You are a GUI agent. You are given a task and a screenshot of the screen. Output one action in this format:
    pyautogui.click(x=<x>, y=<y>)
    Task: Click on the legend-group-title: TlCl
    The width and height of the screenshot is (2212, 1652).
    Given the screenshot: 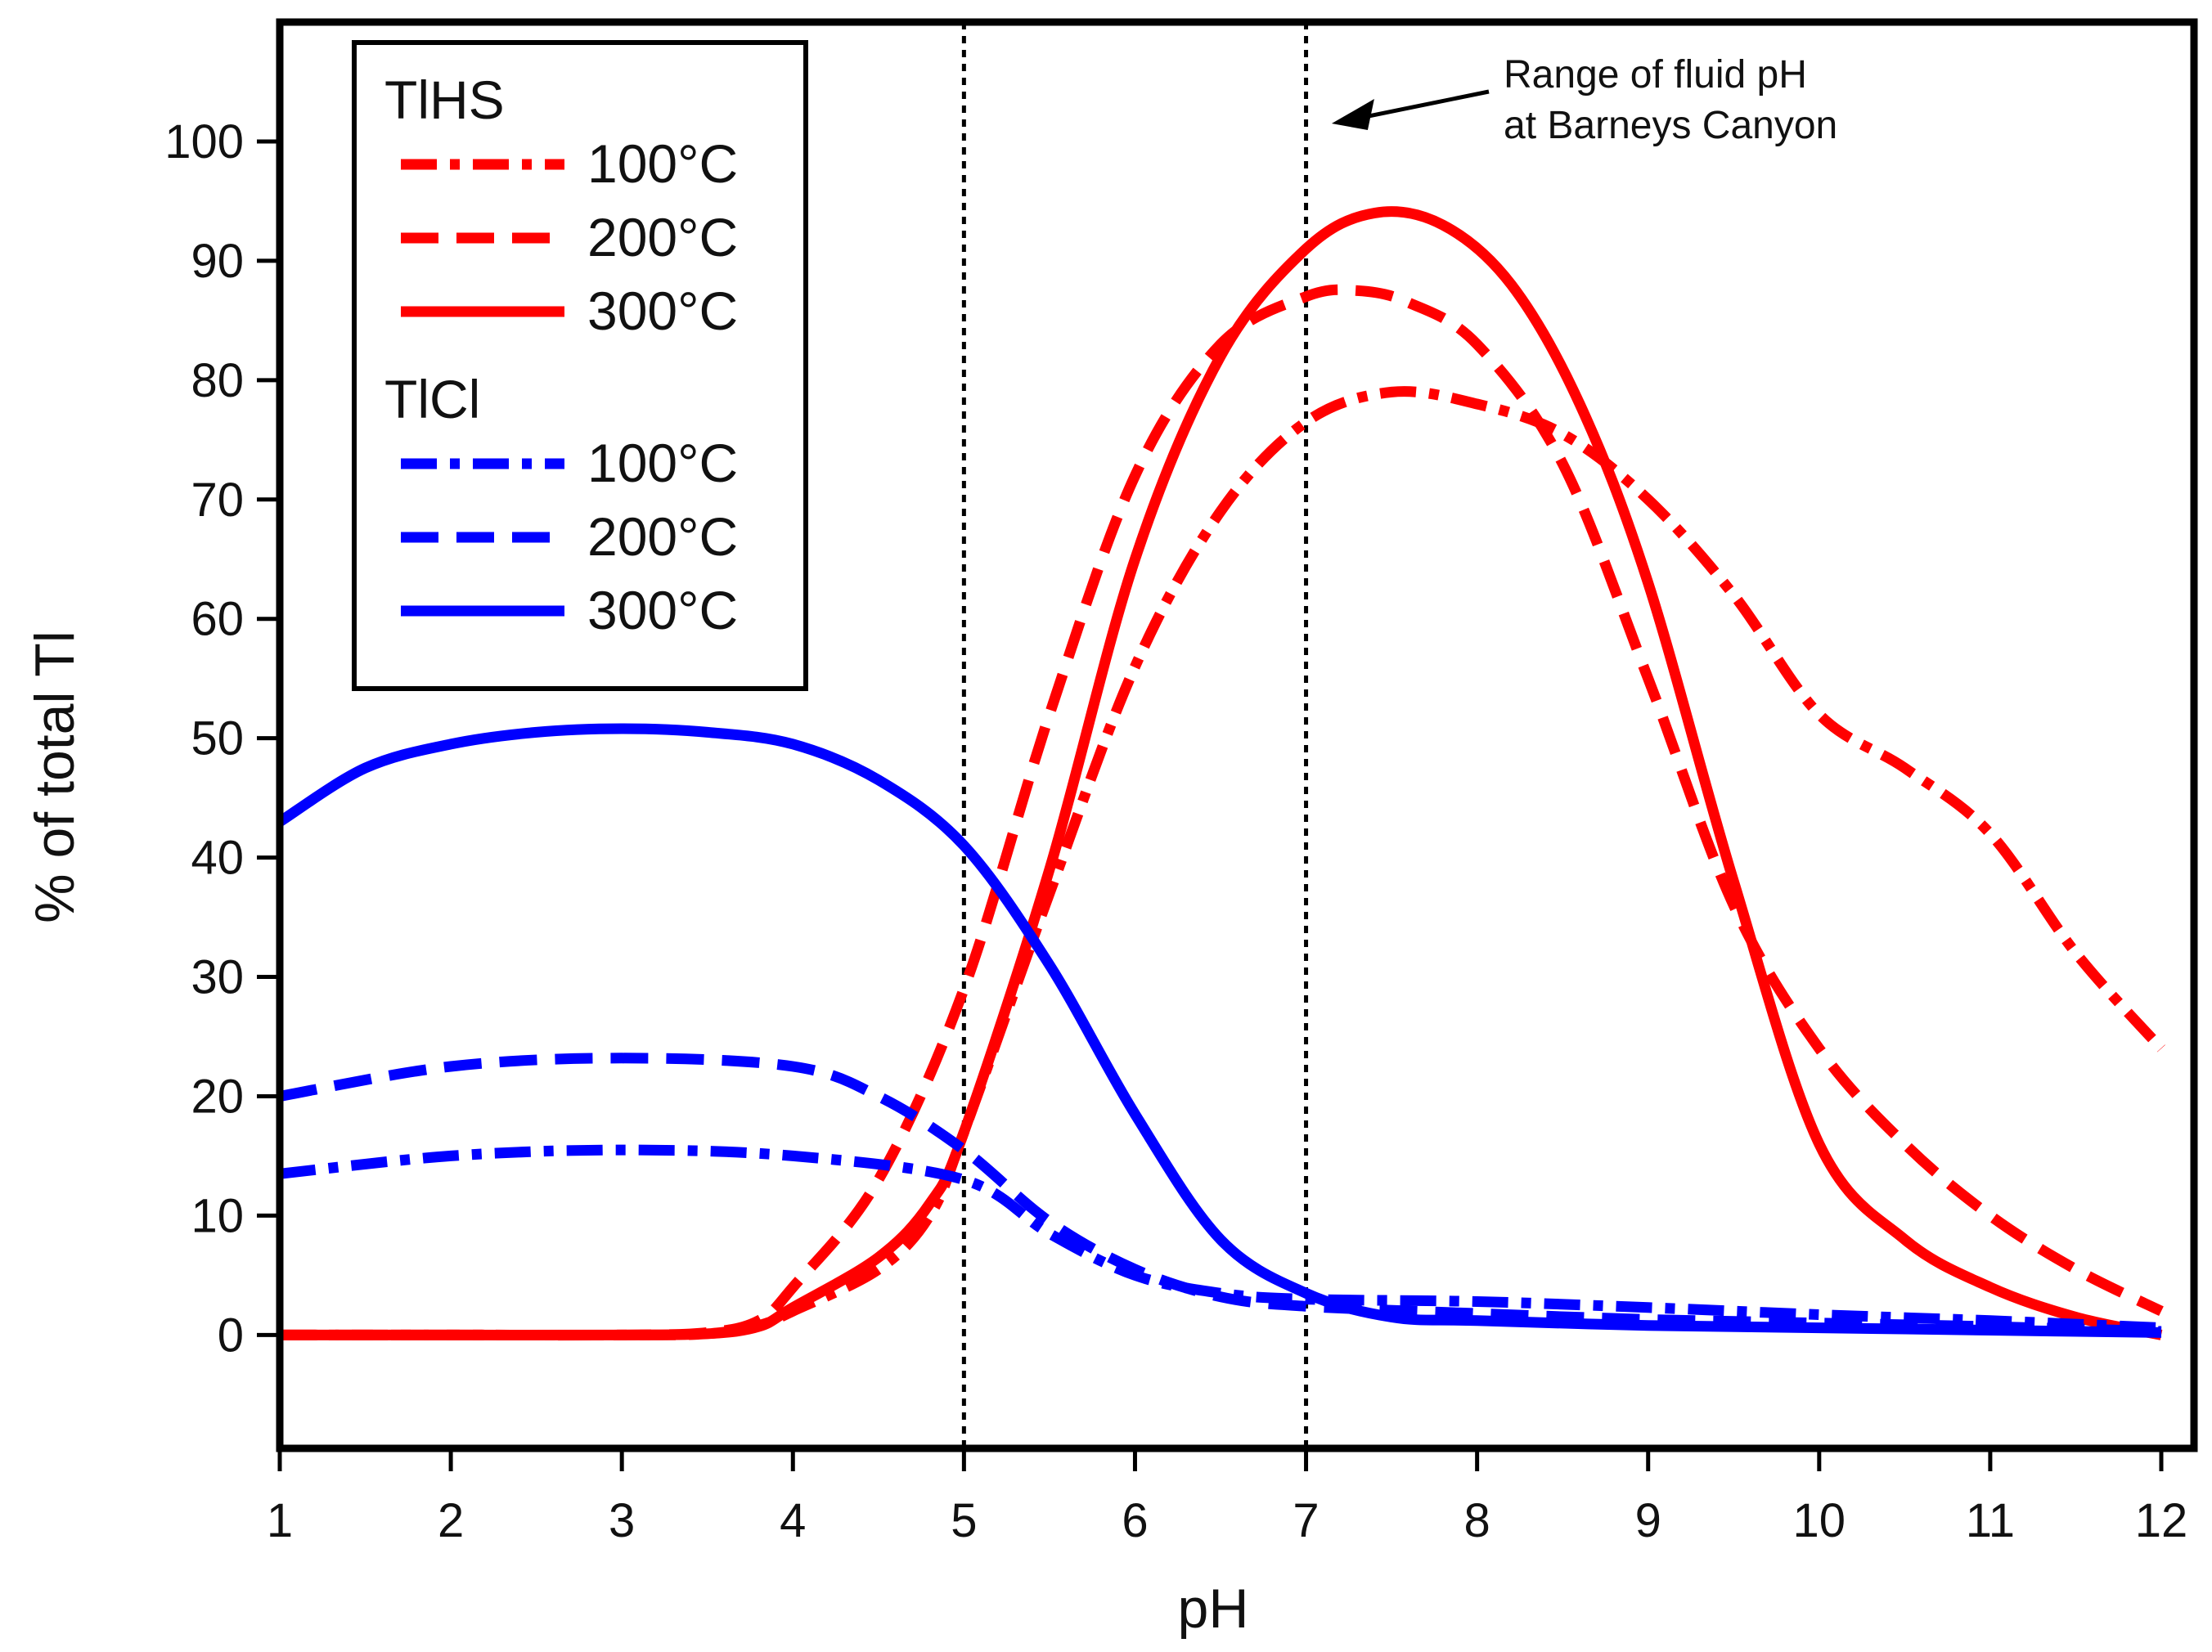 What is the action you would take?
    pyautogui.click(x=432, y=399)
    